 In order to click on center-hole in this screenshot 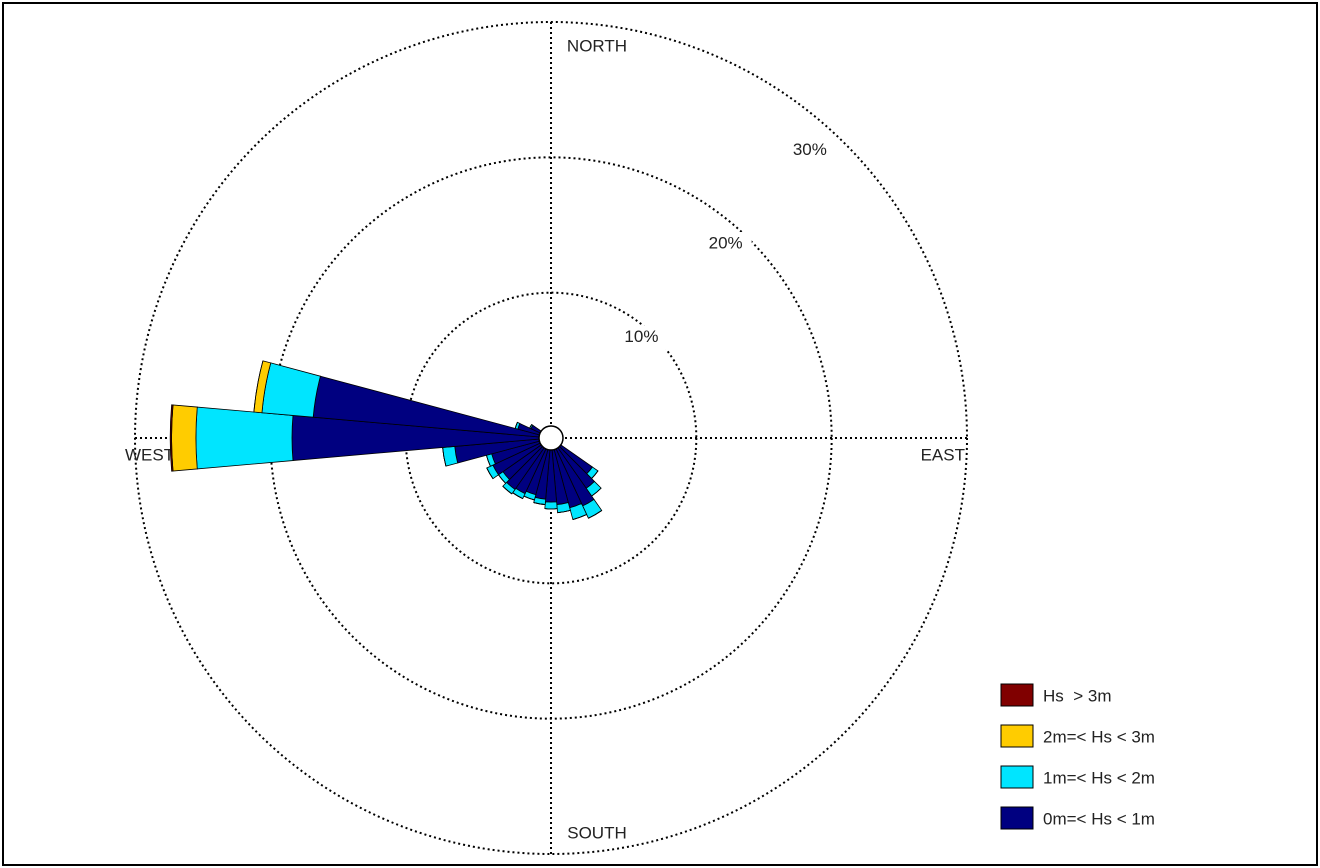, I will do `click(551, 438)`.